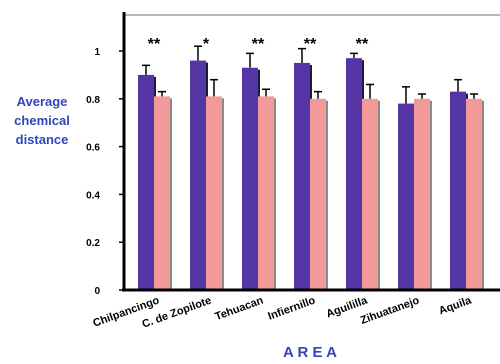 This screenshot has height=364, width=500. What do you see at coordinates (291, 308) in the screenshot?
I see `x-tick-label: Infiernillo` at bounding box center [291, 308].